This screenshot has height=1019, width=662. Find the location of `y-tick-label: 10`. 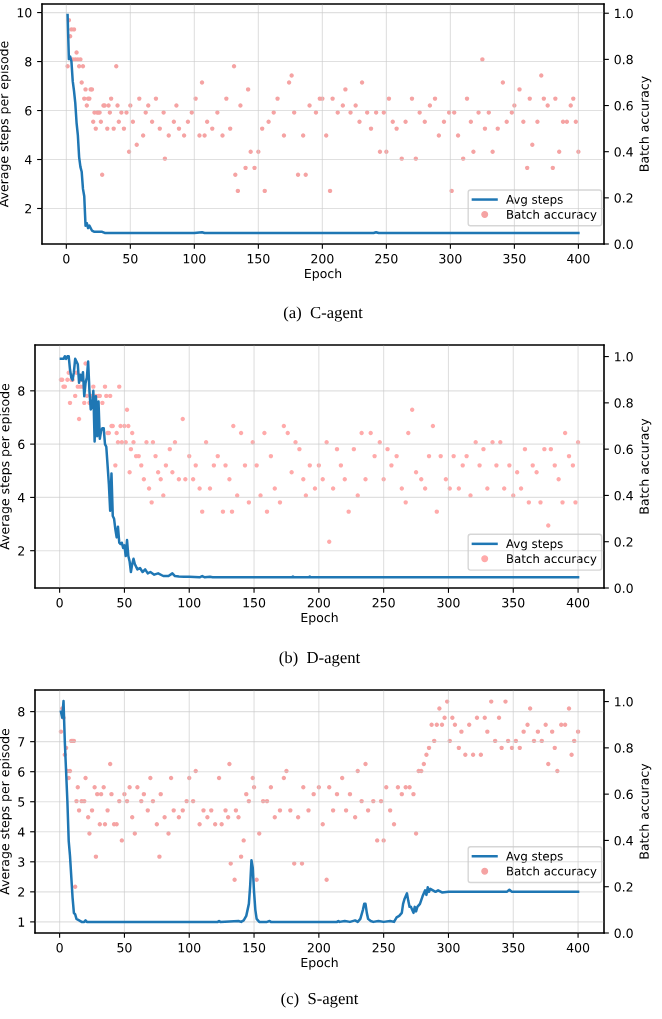

y-tick-label: 10 is located at coordinates (24, 13).